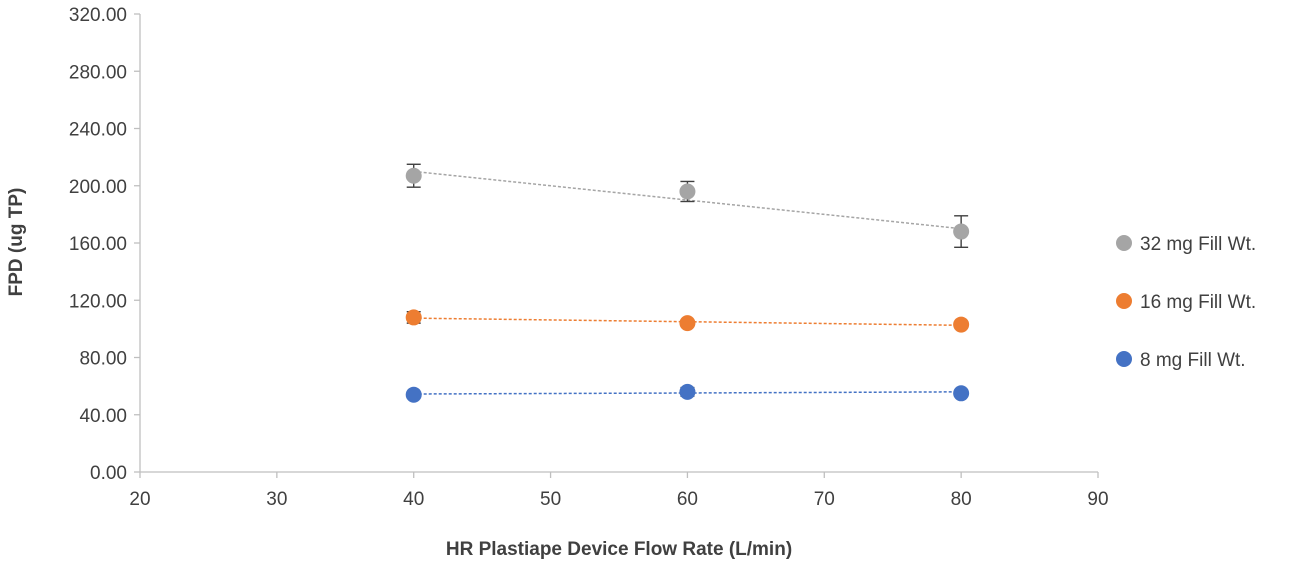 Image resolution: width=1294 pixels, height=566 pixels. Describe the element at coordinates (1198, 302) in the screenshot. I see `legend-label: 16 mg Fill Wt.` at that location.